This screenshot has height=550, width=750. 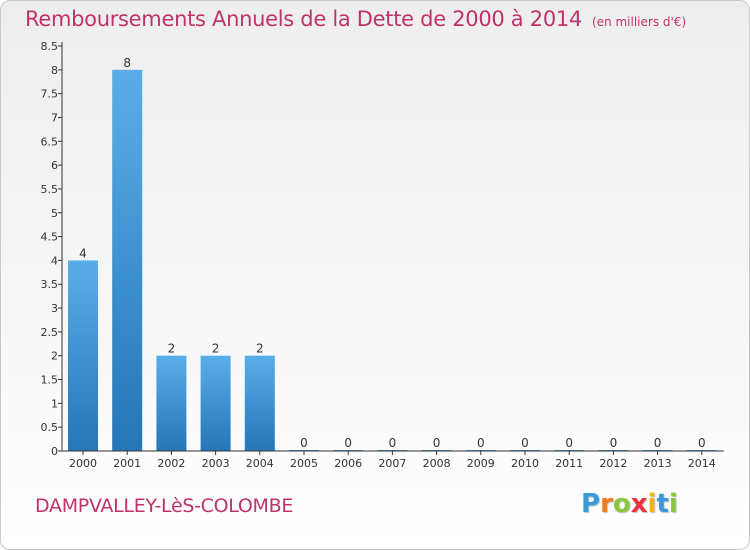 What do you see at coordinates (662, 504) in the screenshot?
I see `logo-letter: t` at bounding box center [662, 504].